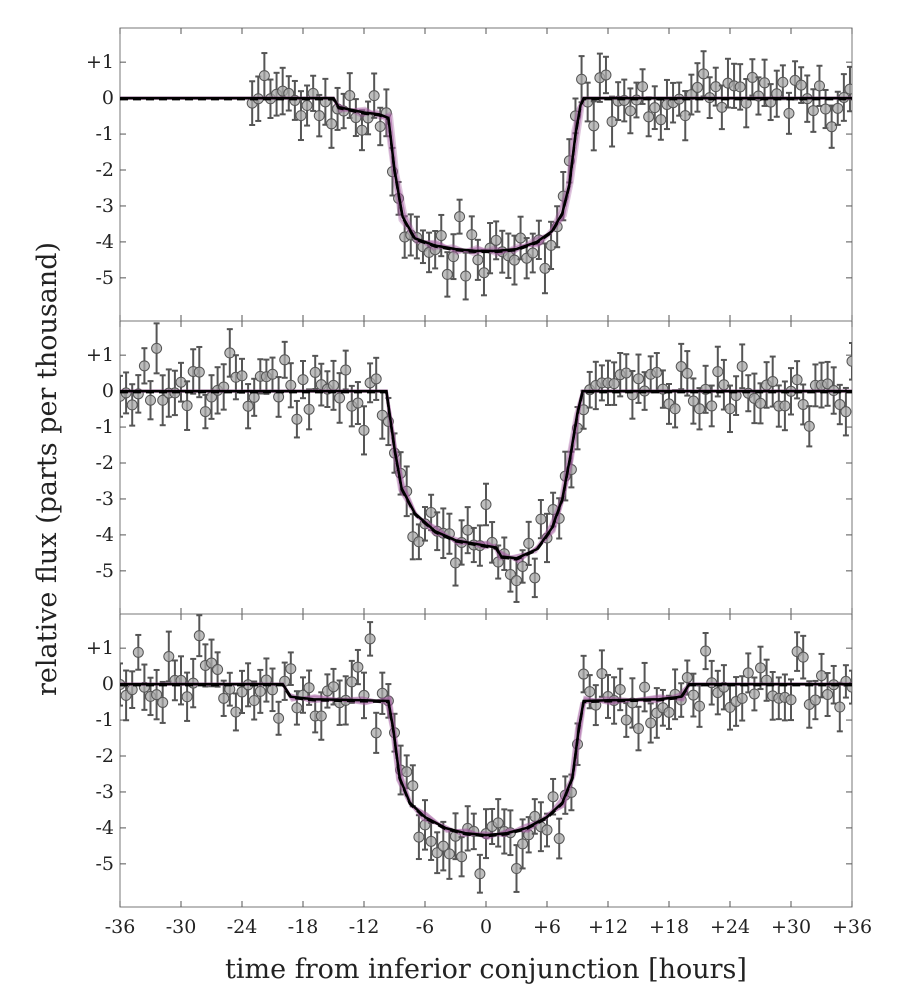 This screenshot has height=1000, width=914. Describe the element at coordinates (47, 469) in the screenshot. I see `y-axis-title: relative flux (parts per thousand)` at that location.